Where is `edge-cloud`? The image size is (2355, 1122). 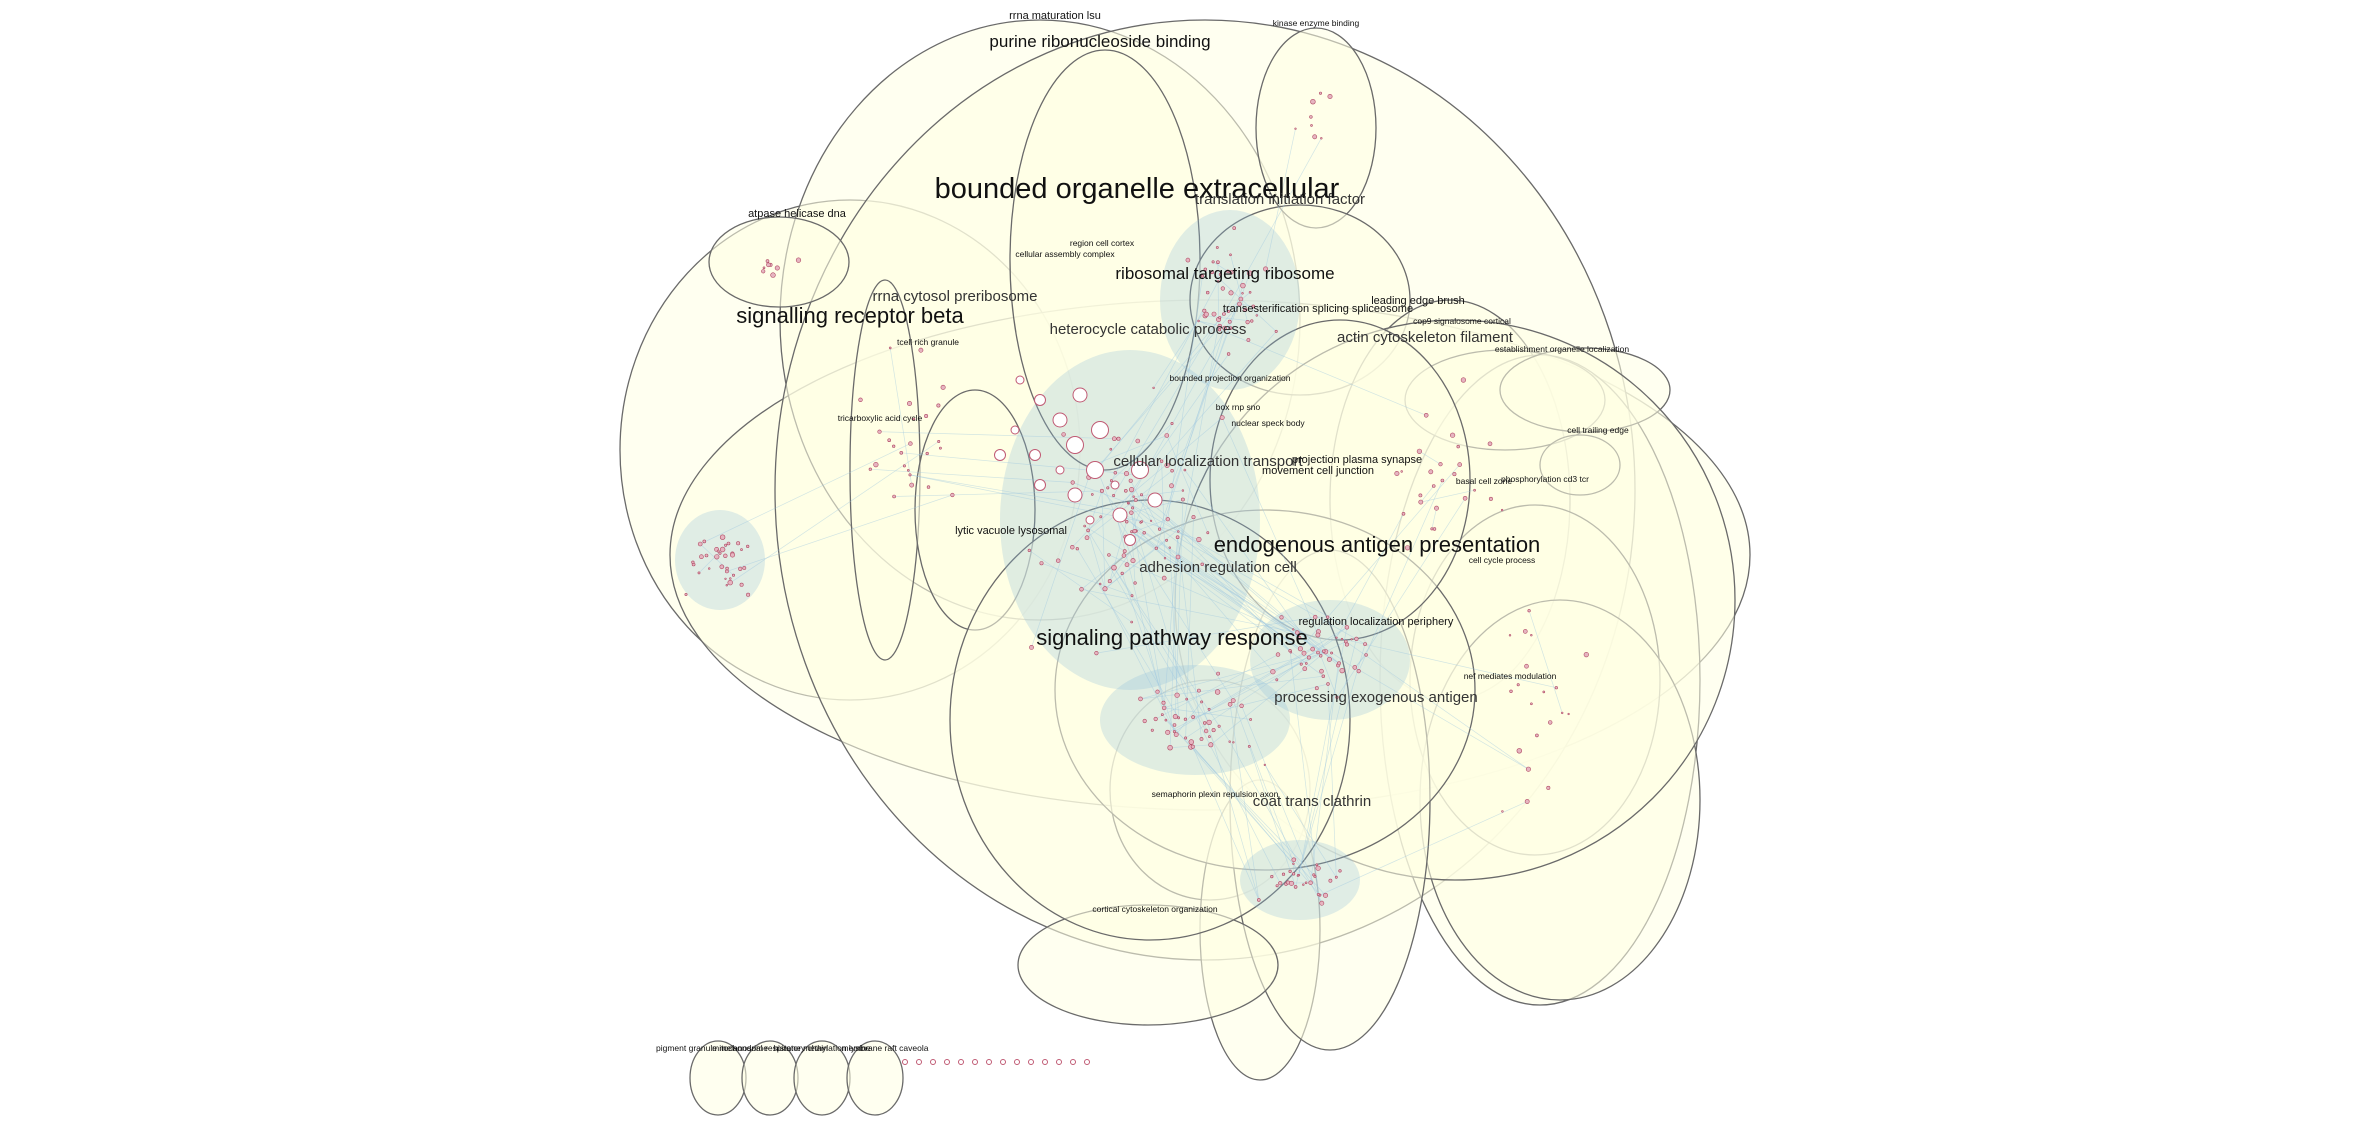
edge-cloud is located at coordinates (1195, 720).